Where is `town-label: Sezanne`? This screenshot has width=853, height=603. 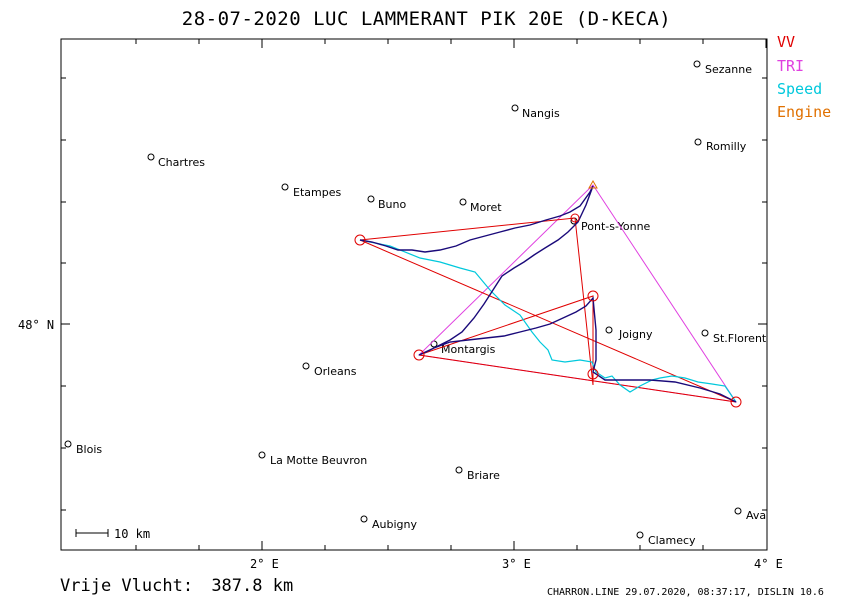 town-label: Sezanne is located at coordinates (728, 69).